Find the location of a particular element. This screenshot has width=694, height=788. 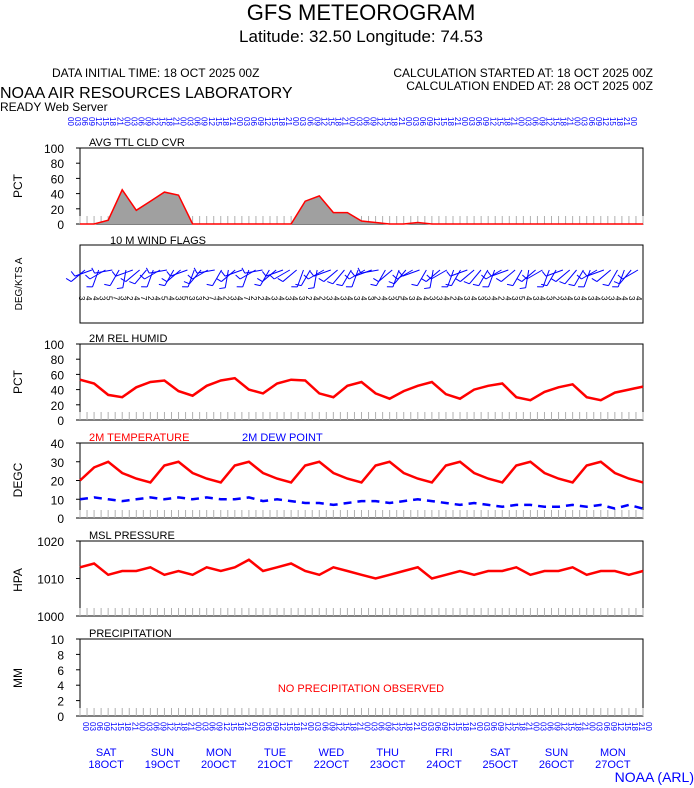

location-label: Latitude: 32.50 Longitude: 74.53 is located at coordinates (361, 36).